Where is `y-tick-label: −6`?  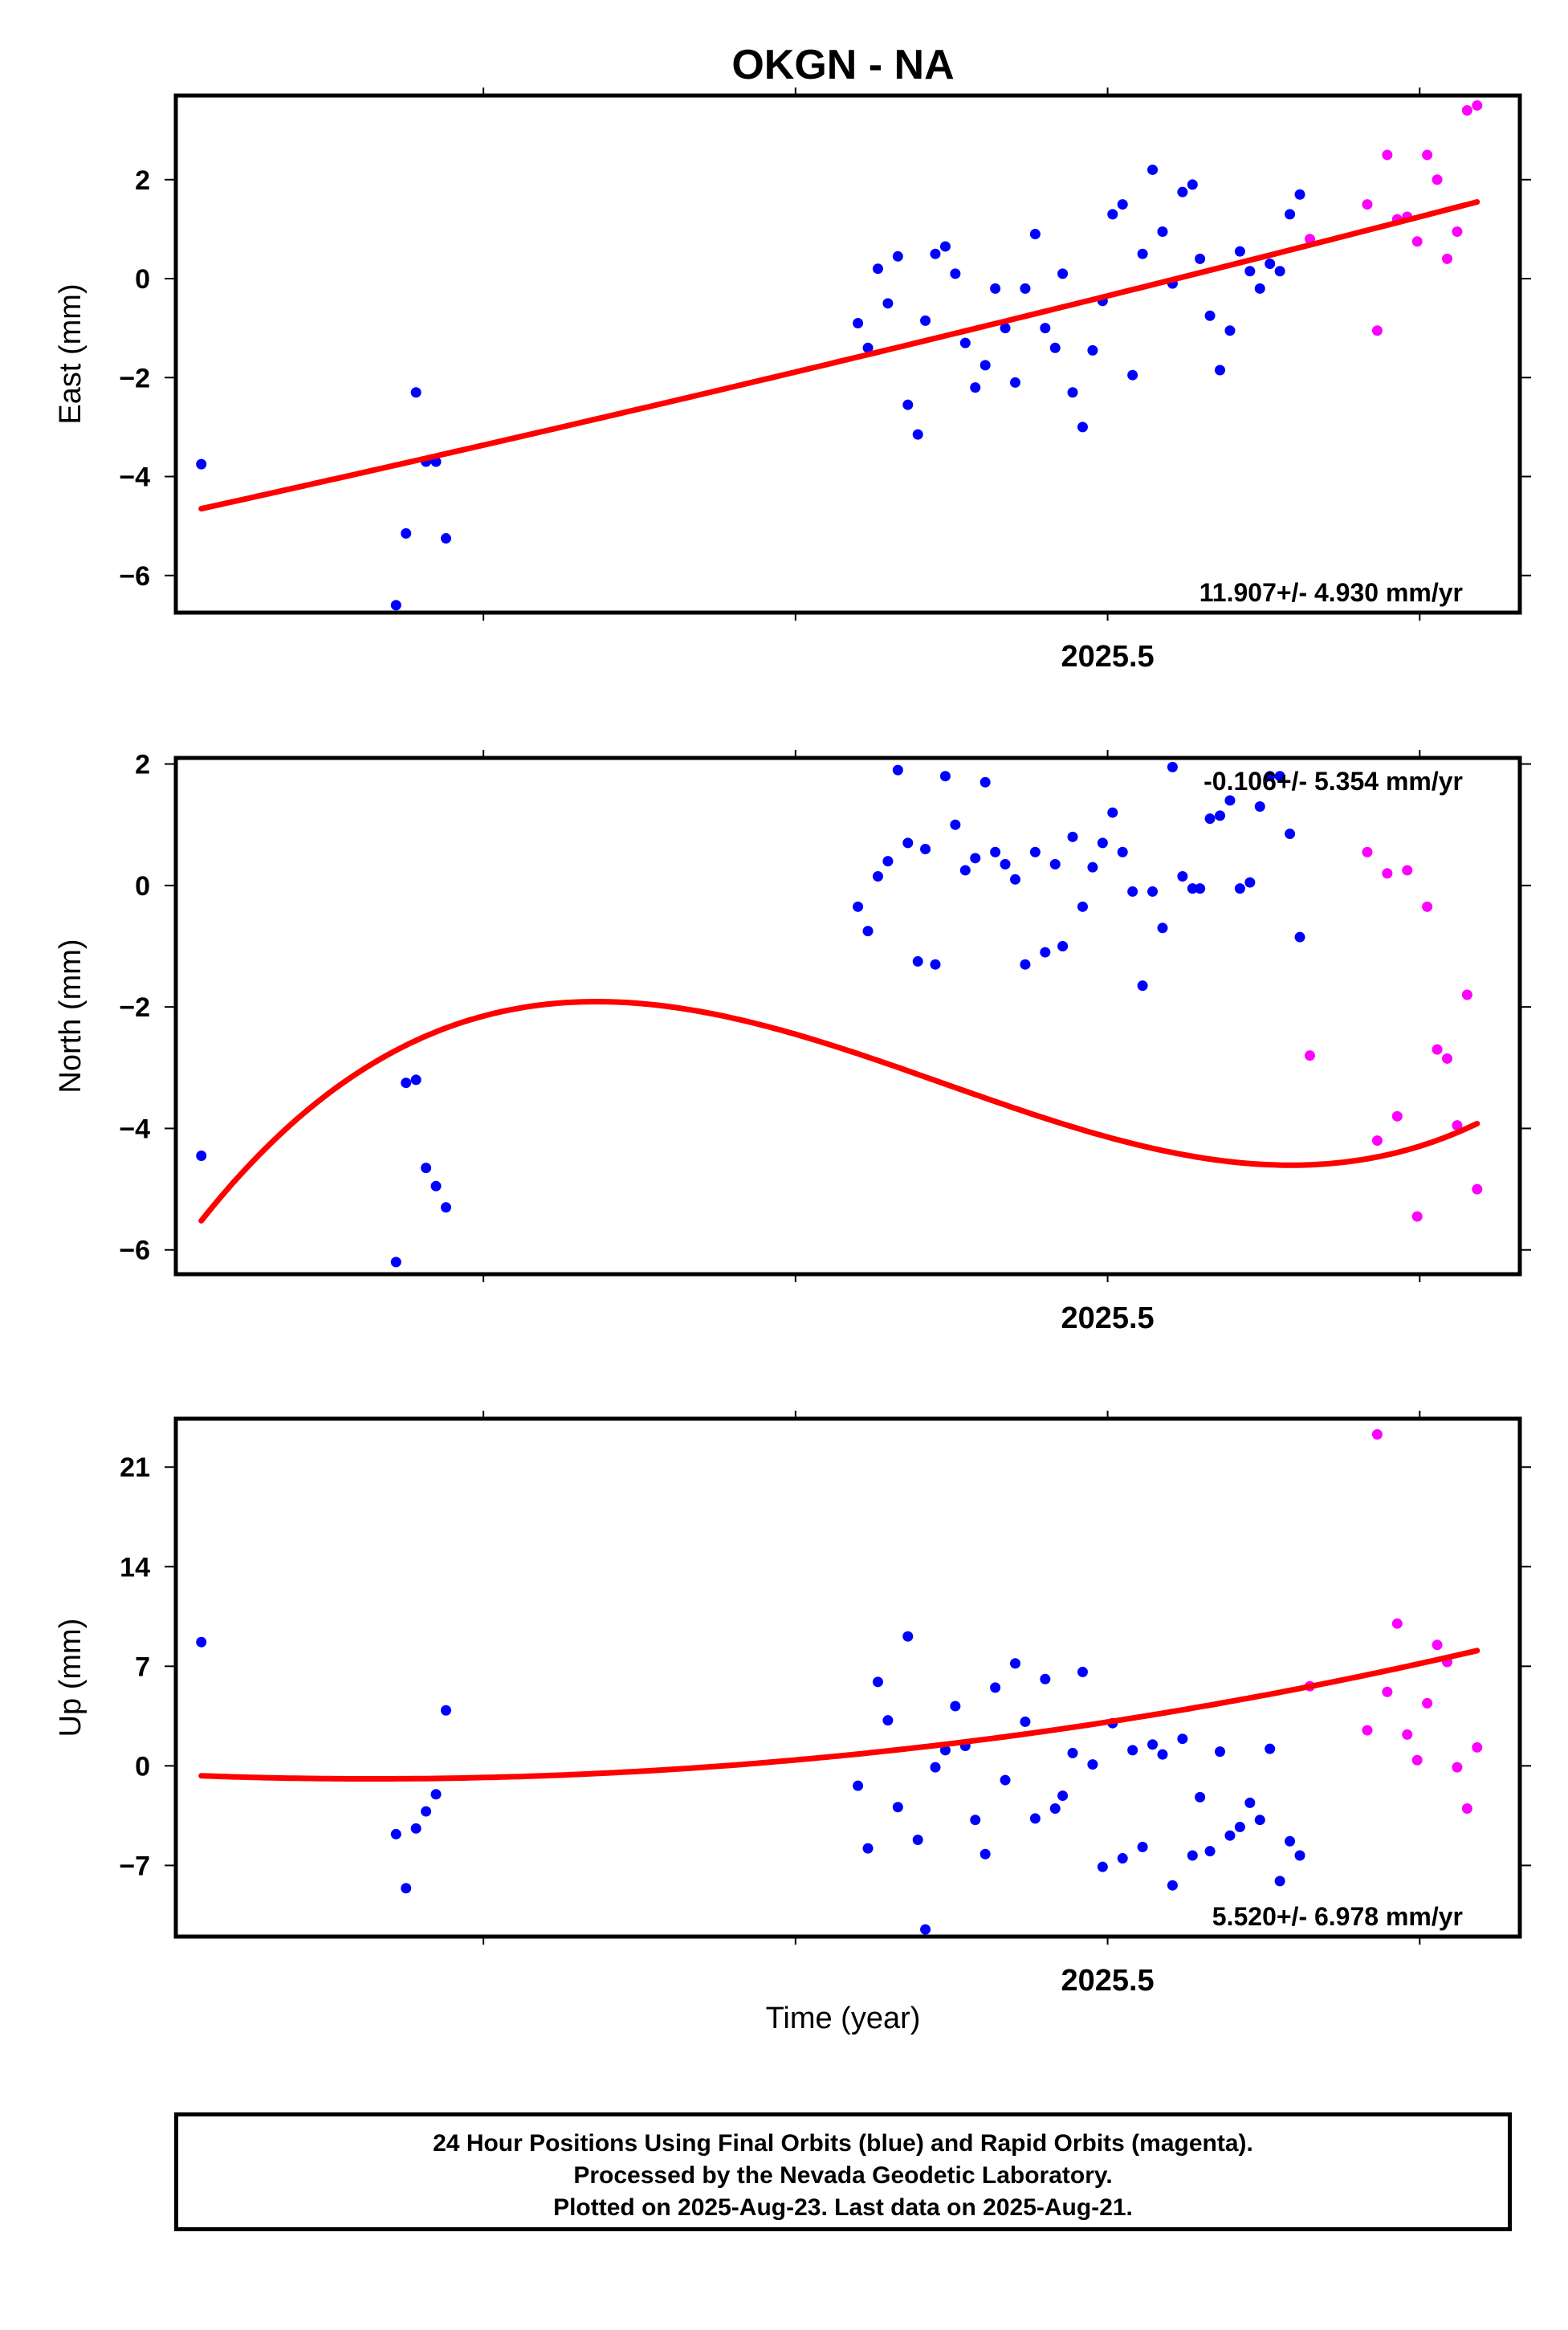
y-tick-label: −6 is located at coordinates (134, 576).